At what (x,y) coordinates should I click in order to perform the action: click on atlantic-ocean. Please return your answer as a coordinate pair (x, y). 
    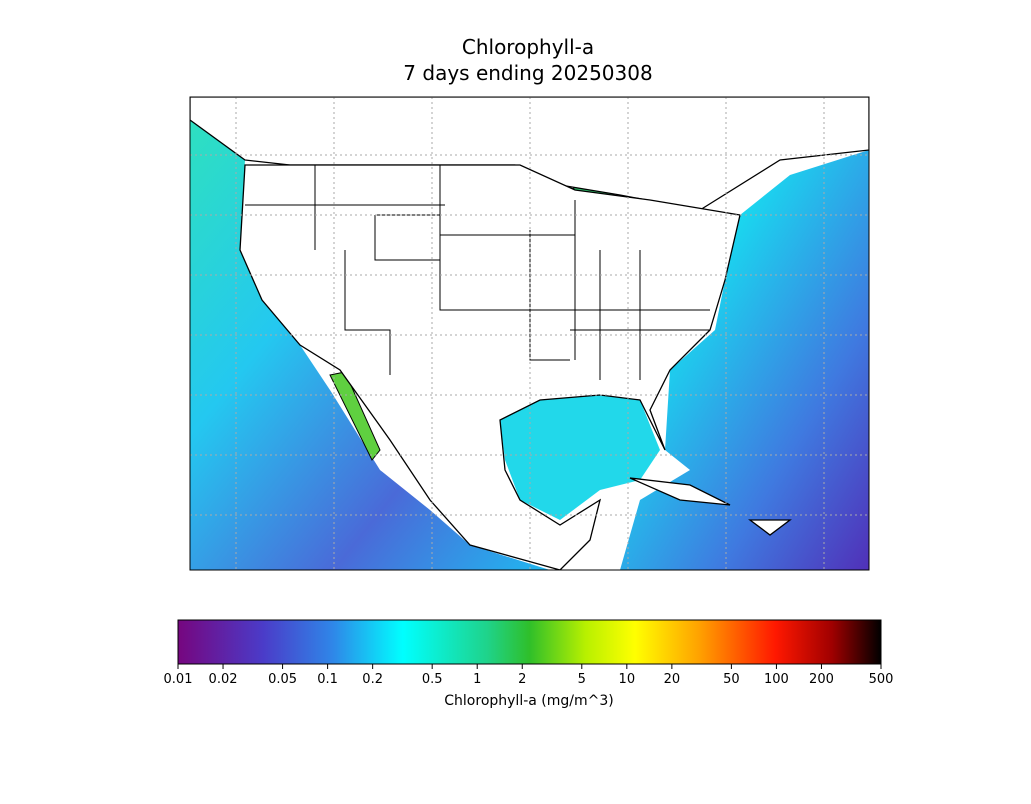
    Looking at the image, I should click on (744, 360).